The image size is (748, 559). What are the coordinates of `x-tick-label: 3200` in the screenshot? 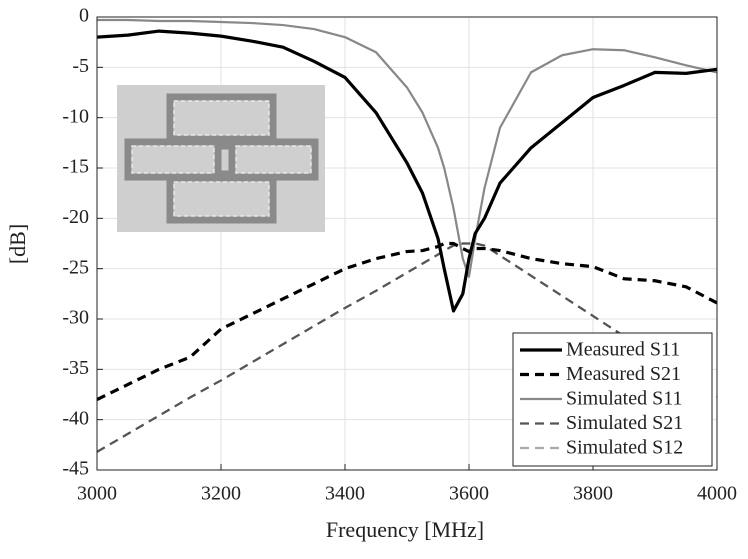 It's located at (221, 494).